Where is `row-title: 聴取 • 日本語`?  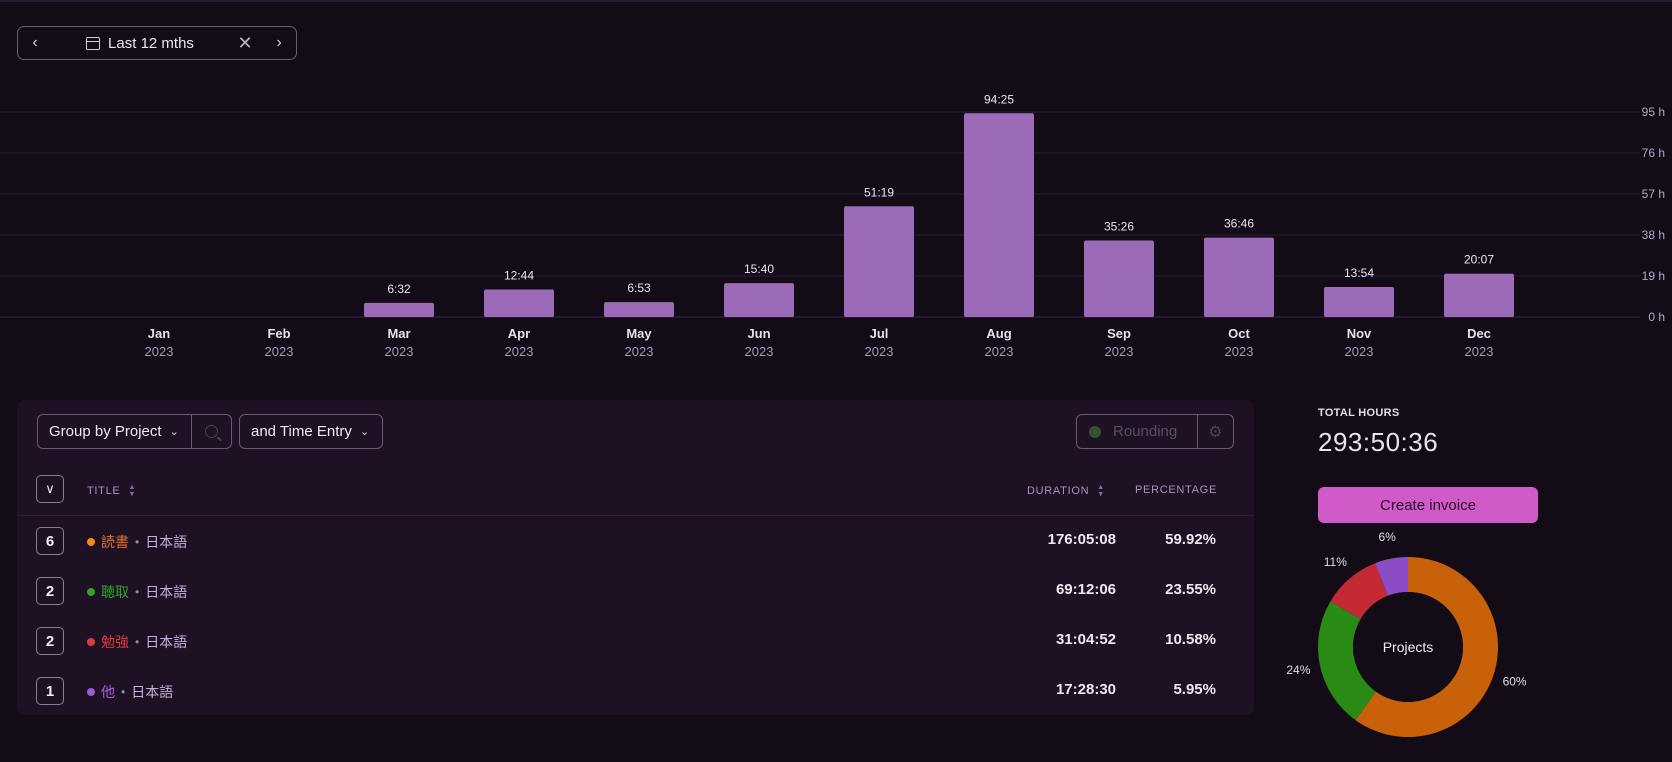 row-title: 聴取 • 日本語 is located at coordinates (137, 592).